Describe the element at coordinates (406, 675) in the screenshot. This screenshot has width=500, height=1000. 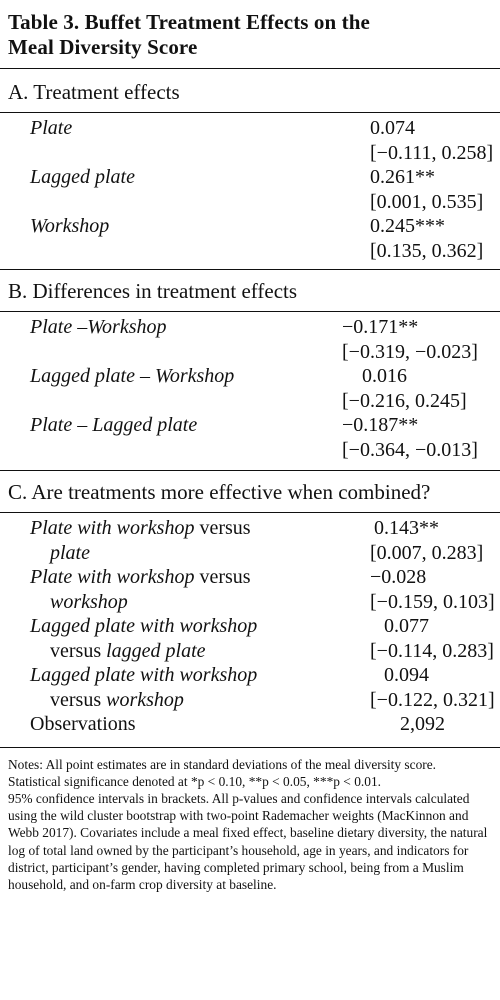
I see `row-value: 0.094` at that location.